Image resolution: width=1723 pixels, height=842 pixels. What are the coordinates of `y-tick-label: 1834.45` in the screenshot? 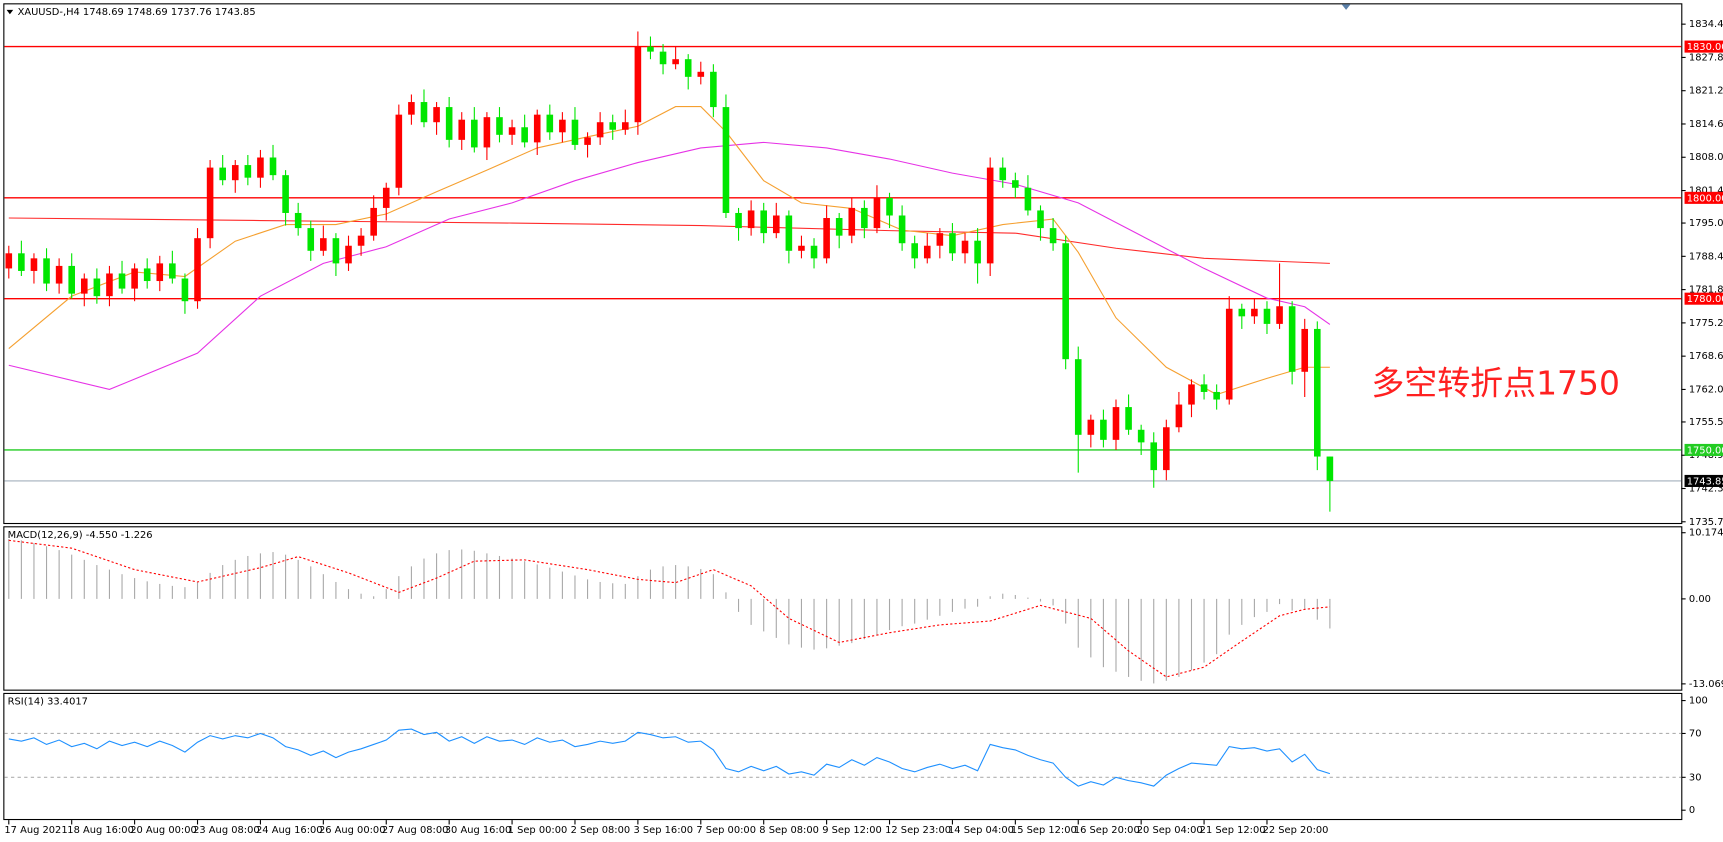 It's located at (1706, 24).